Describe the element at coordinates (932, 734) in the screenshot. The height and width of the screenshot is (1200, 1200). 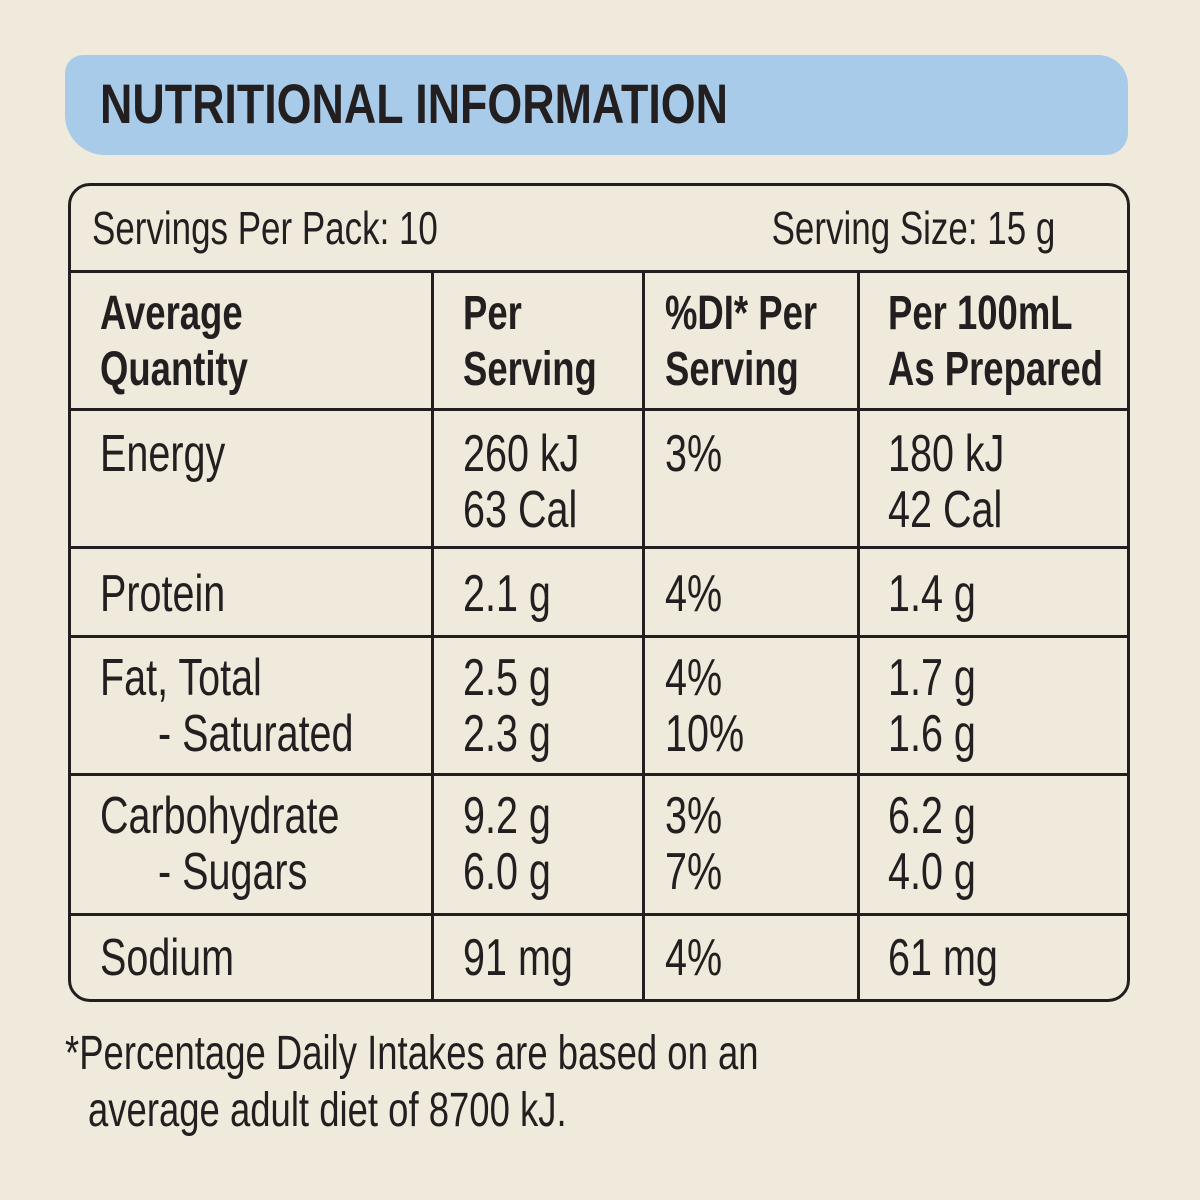
I see `cell-value: 1.6 g` at that location.